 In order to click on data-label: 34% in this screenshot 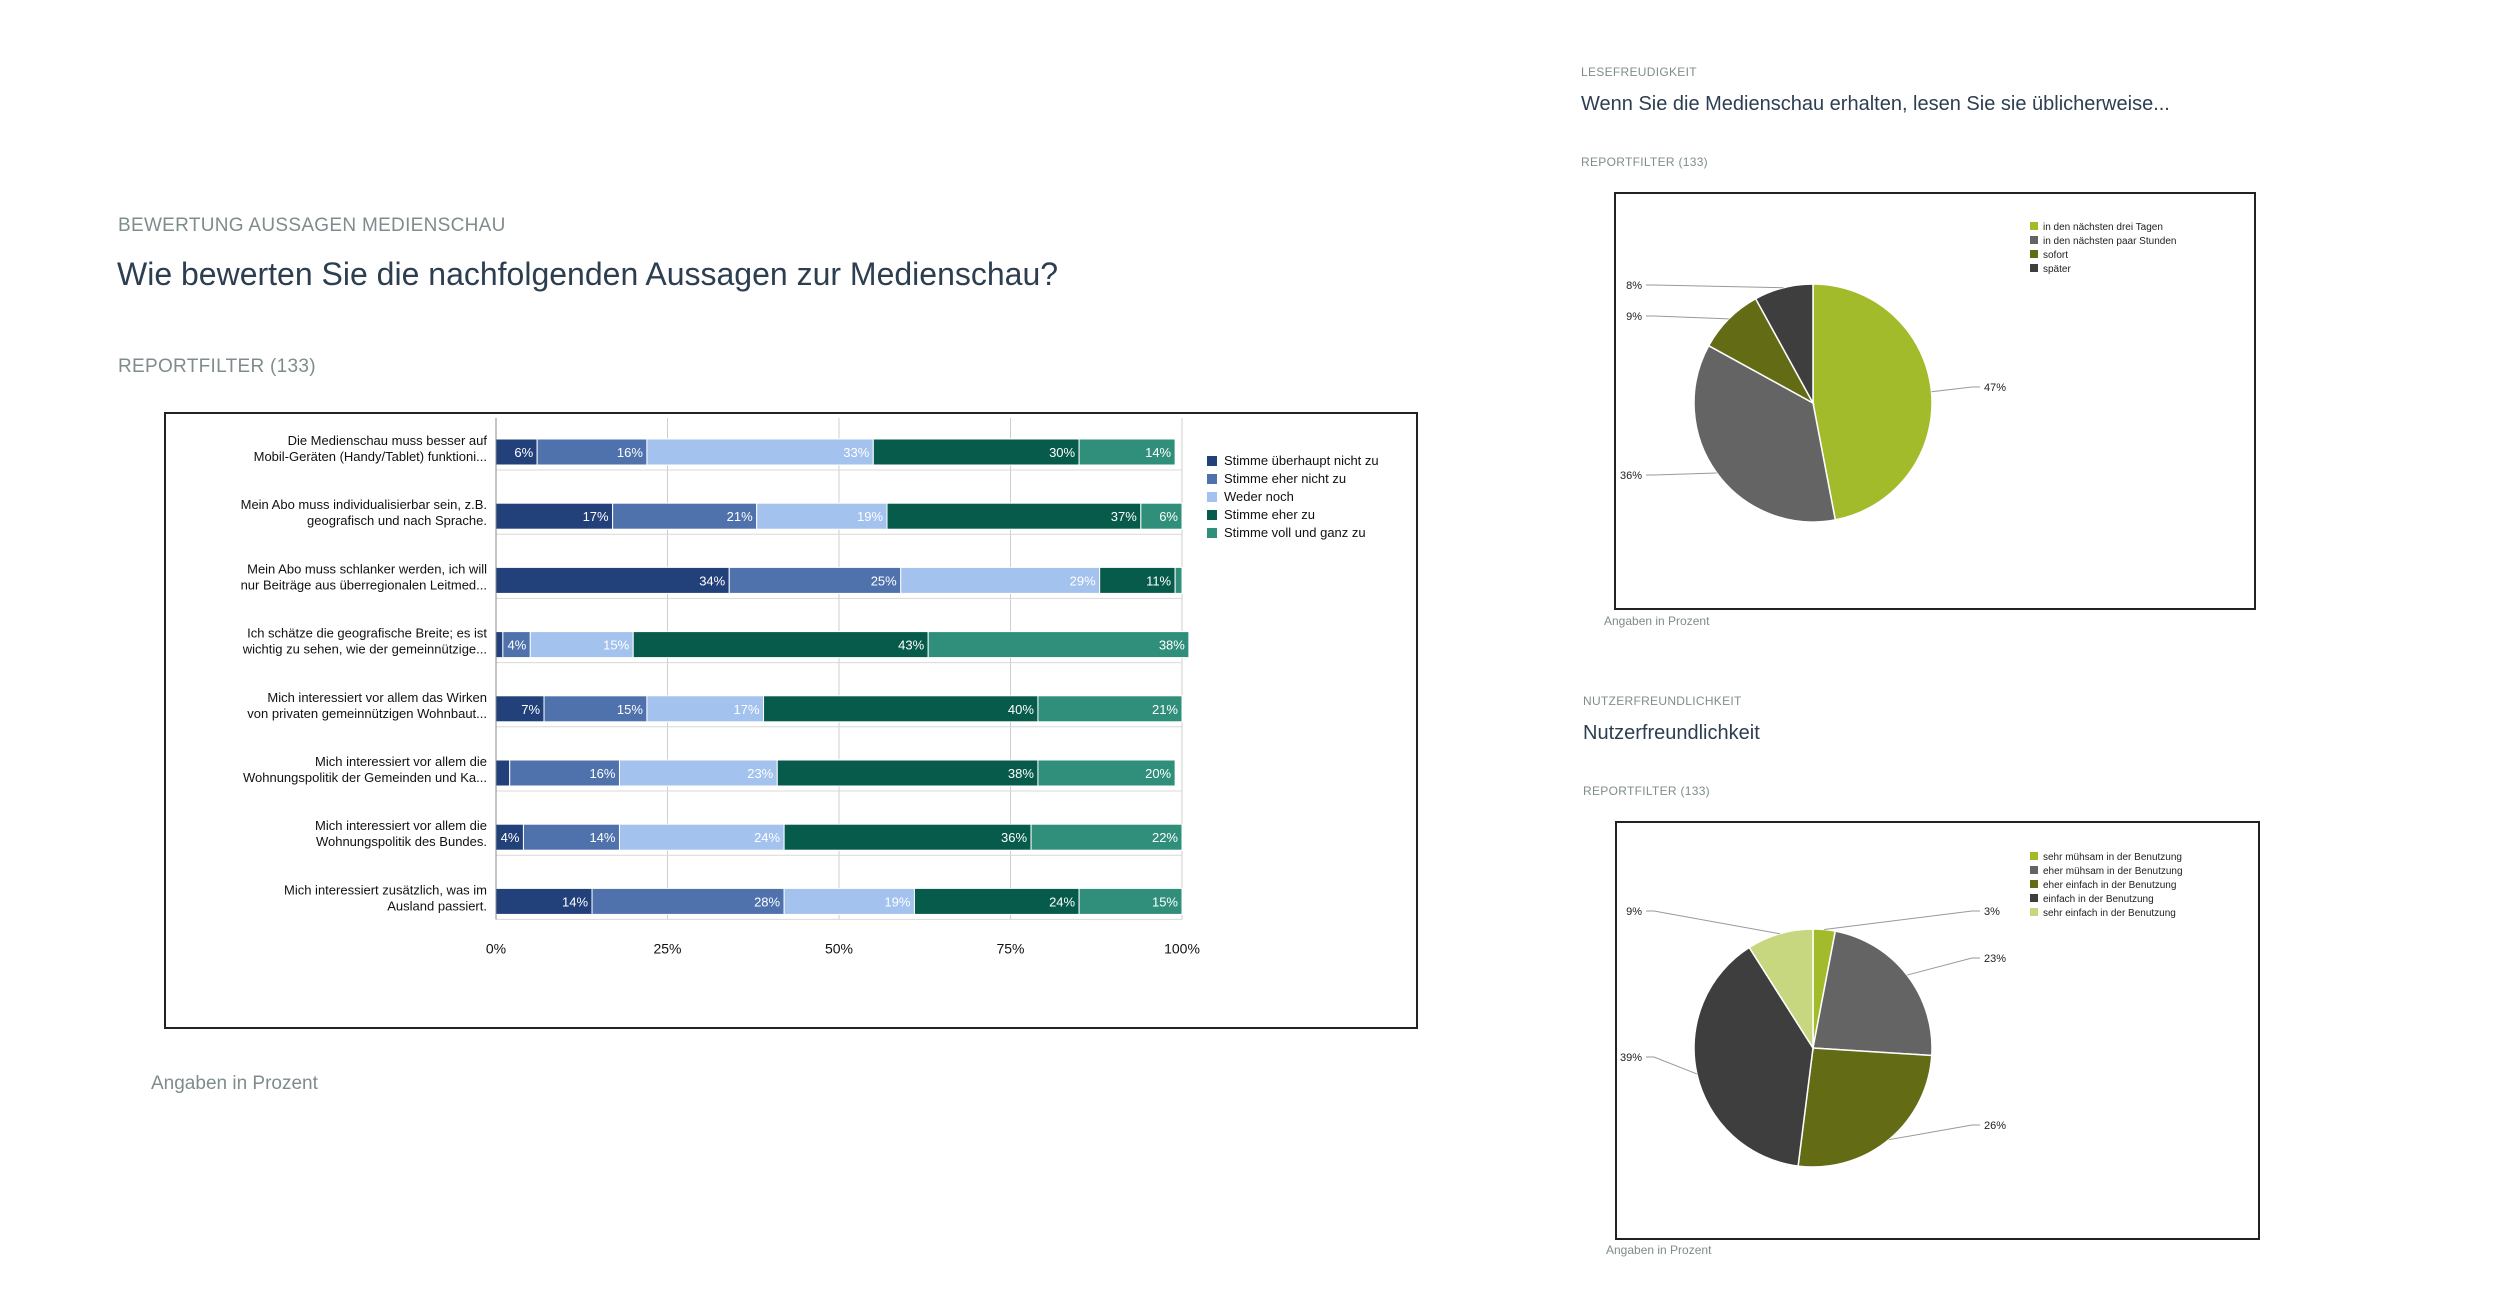, I will do `click(712, 580)`.